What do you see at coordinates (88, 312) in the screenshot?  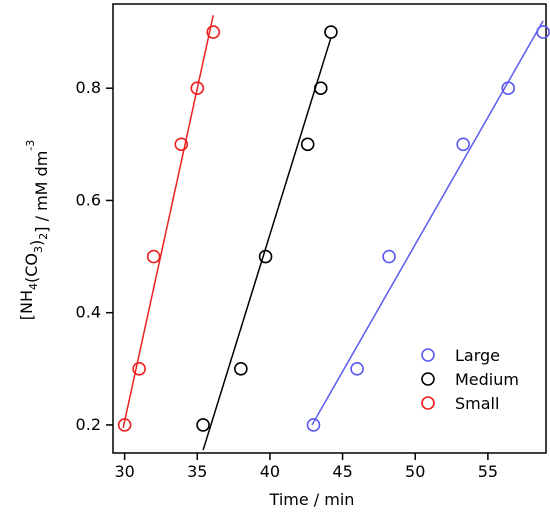 I see `y-tick-label: 0.4` at bounding box center [88, 312].